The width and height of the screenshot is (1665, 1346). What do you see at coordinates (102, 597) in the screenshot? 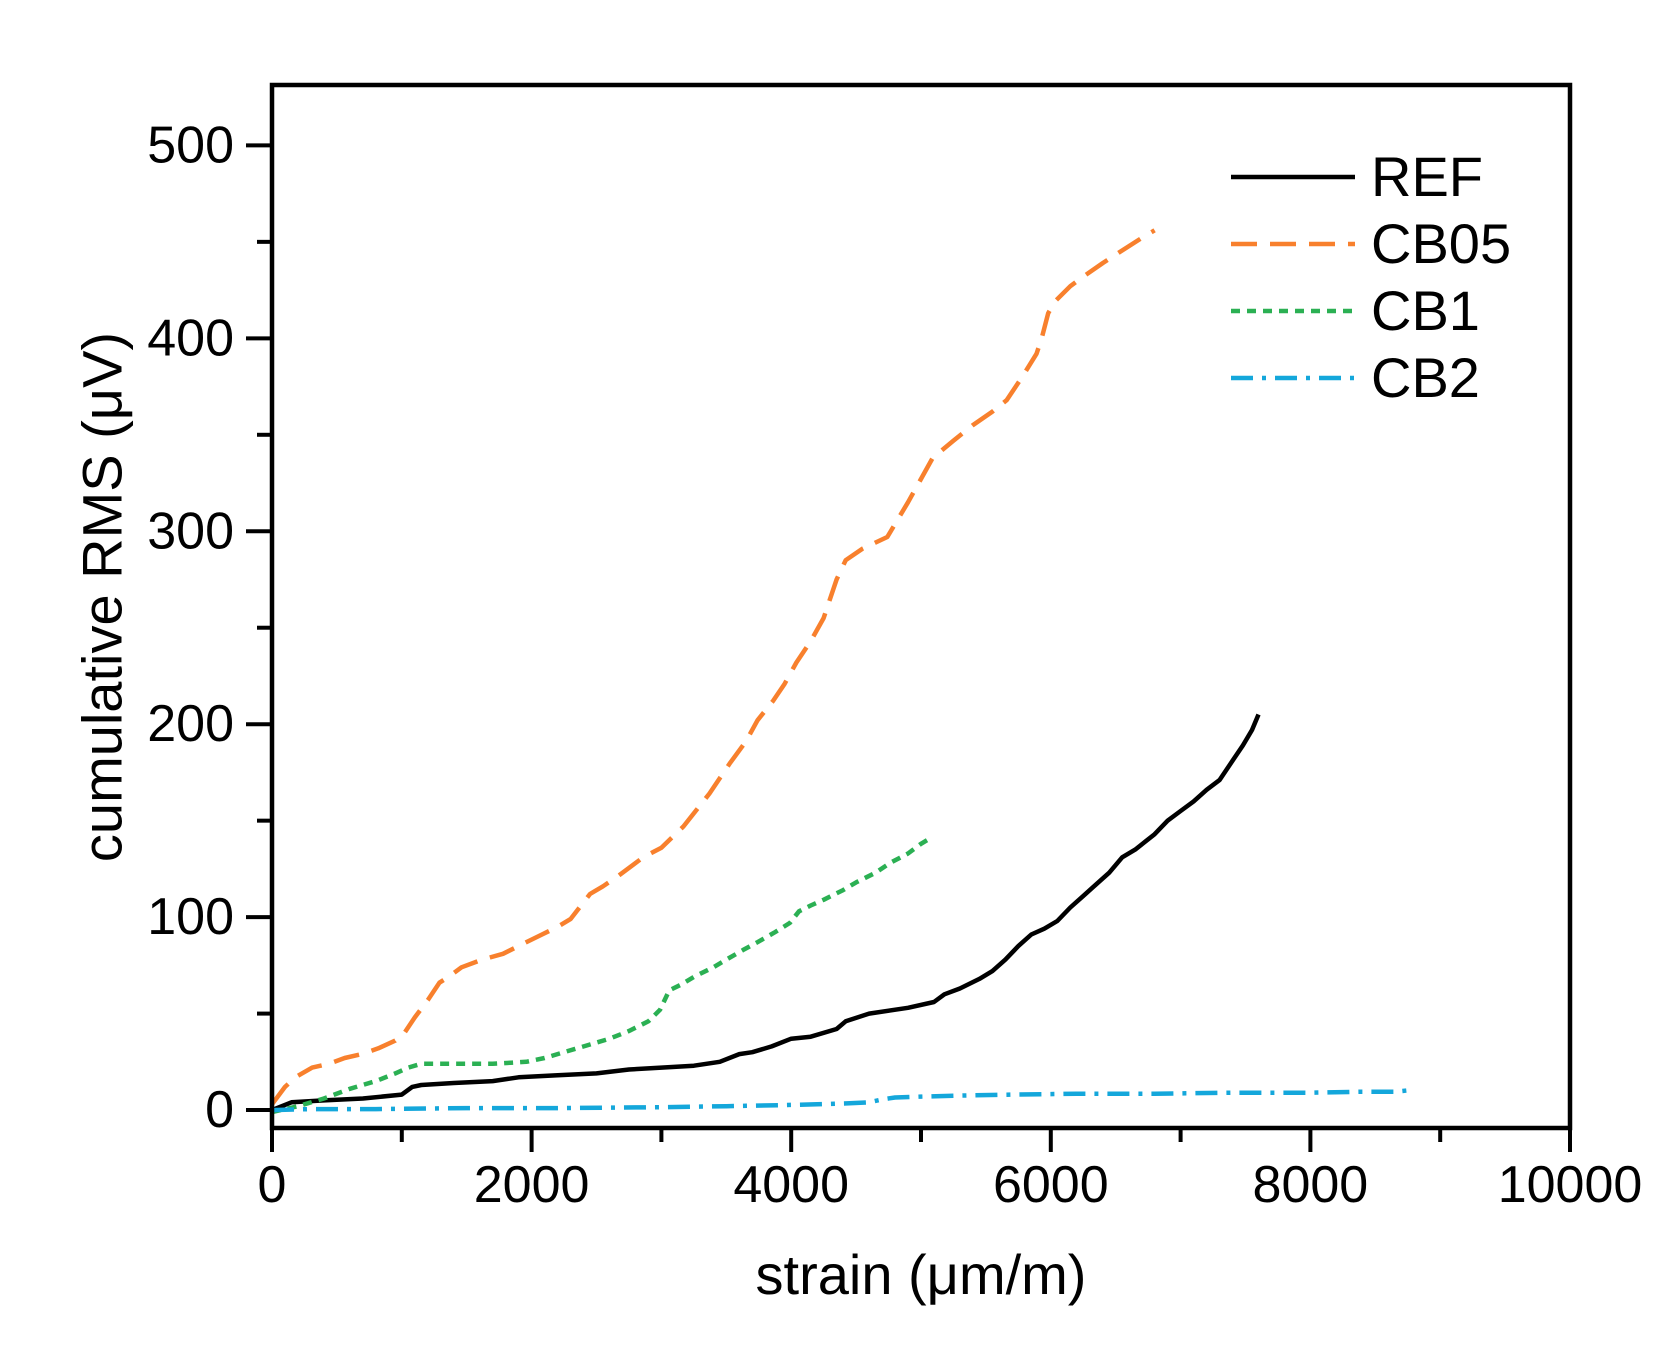
I see `y-axis-title: cumulative RMS (μV)` at bounding box center [102, 597].